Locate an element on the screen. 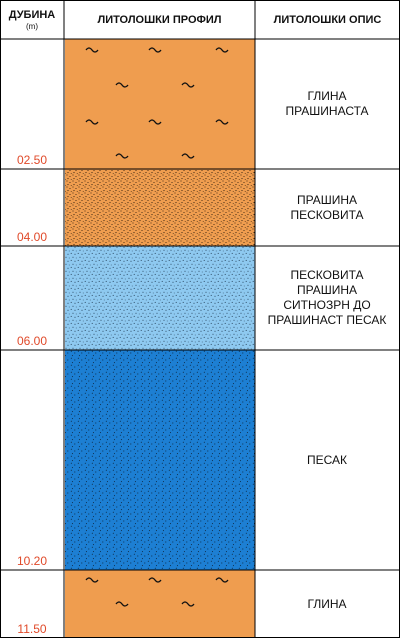 The width and height of the screenshot is (400, 638). layer-description: ГЛИНА is located at coordinates (327, 604).